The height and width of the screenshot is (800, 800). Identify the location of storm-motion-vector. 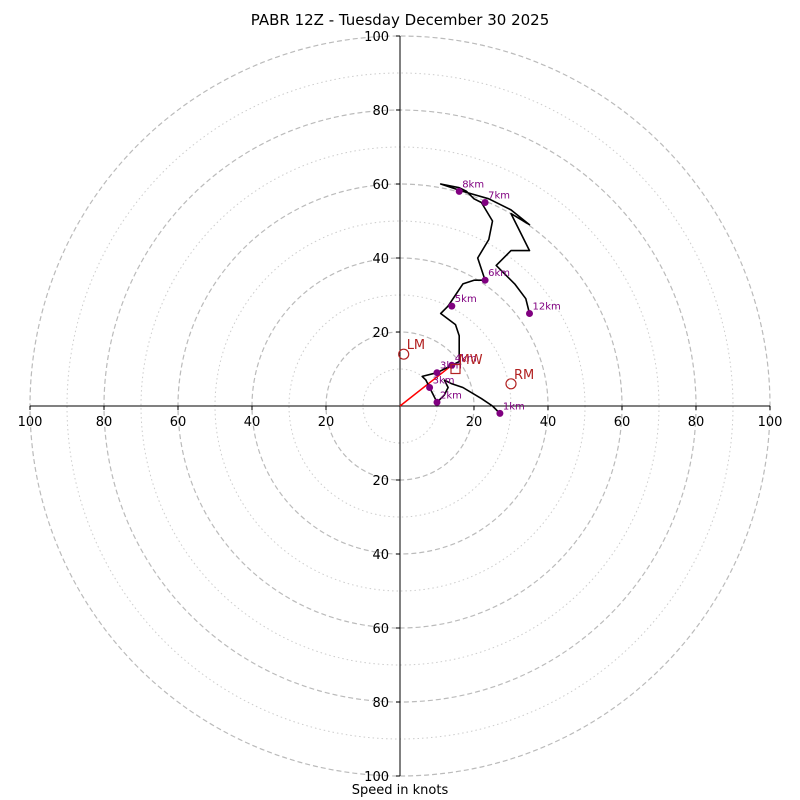
(426, 385).